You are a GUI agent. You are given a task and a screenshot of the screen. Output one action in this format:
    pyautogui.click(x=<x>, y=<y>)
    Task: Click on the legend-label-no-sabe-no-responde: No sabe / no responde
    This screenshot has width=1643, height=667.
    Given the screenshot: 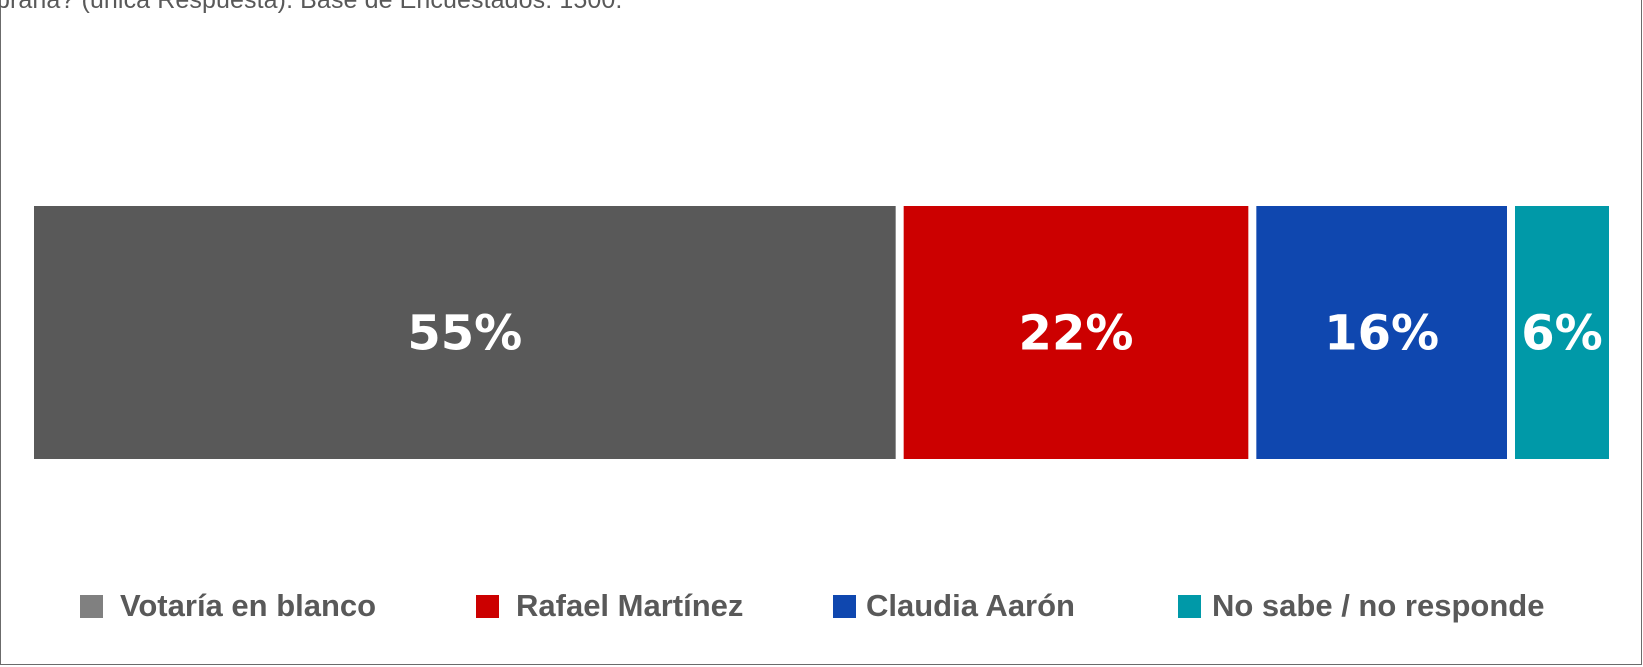 What is the action you would take?
    pyautogui.click(x=1378, y=605)
    